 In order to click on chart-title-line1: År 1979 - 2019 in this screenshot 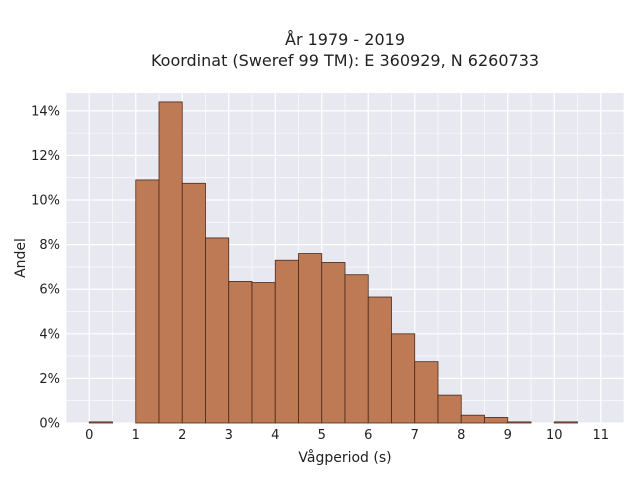, I will do `click(345, 39)`.